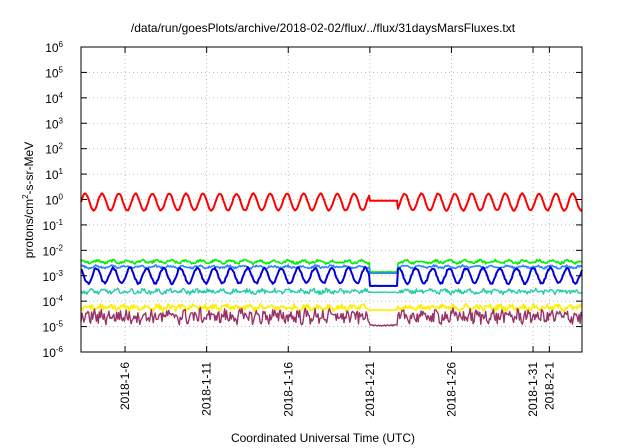 The width and height of the screenshot is (640, 448). I want to click on y-tick-label-exponent: -1, so click(60, 222).